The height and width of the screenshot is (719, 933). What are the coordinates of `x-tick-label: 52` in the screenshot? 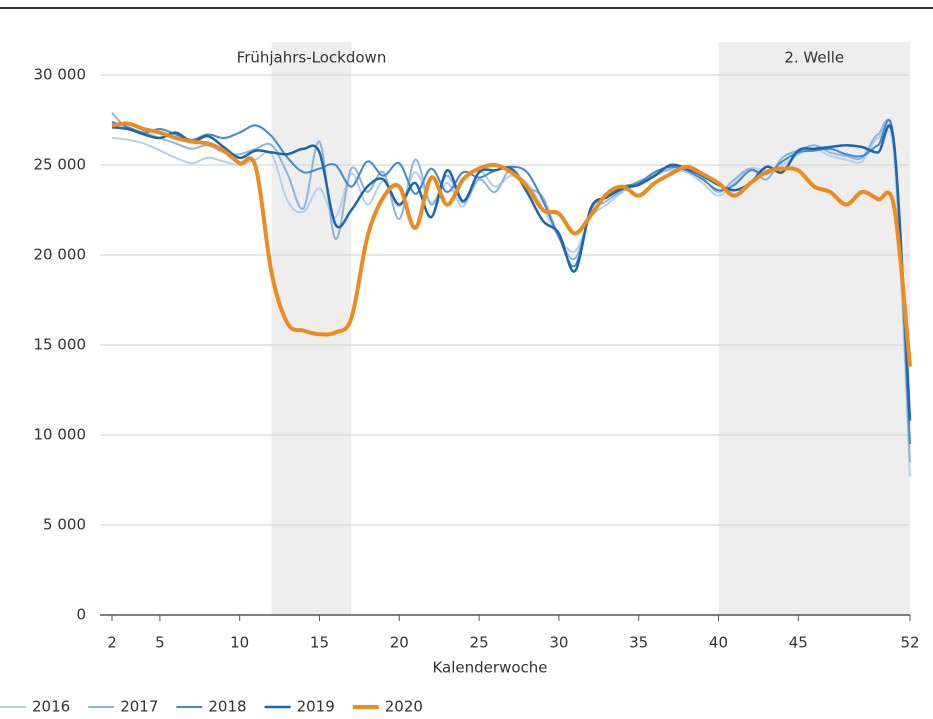 It's located at (909, 643).